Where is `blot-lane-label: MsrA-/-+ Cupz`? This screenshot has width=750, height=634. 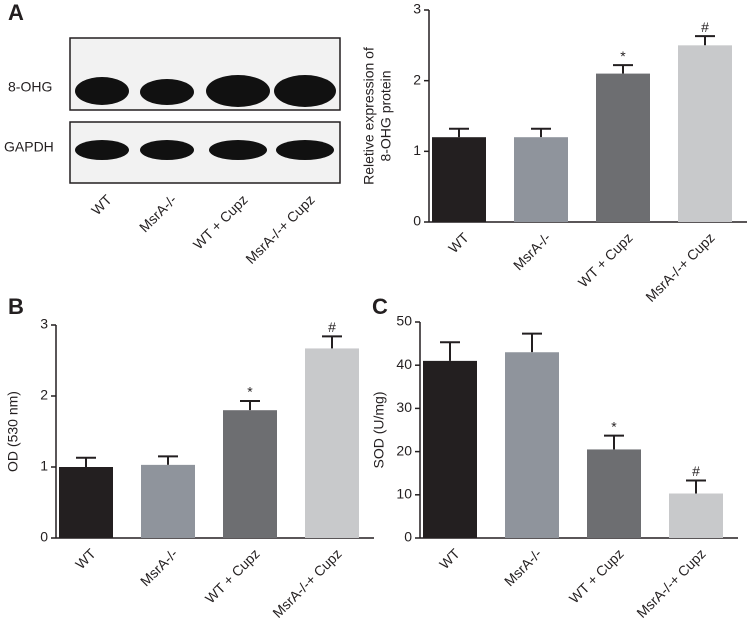 blot-lane-label: MsrA-/-+ Cupz is located at coordinates (279, 228).